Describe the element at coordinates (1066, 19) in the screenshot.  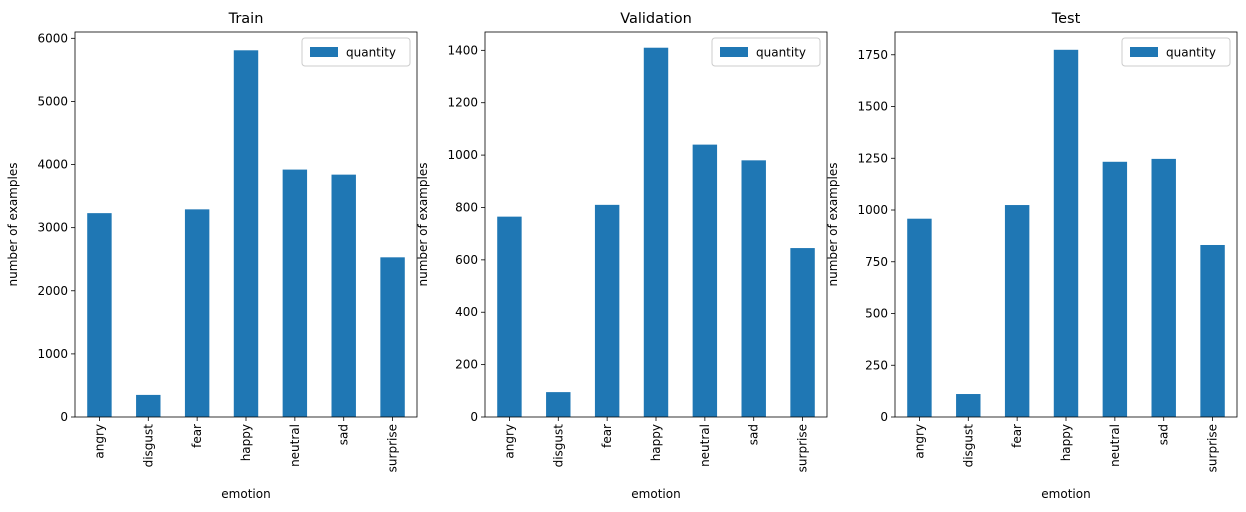
I see `chart-title: Test` at that location.